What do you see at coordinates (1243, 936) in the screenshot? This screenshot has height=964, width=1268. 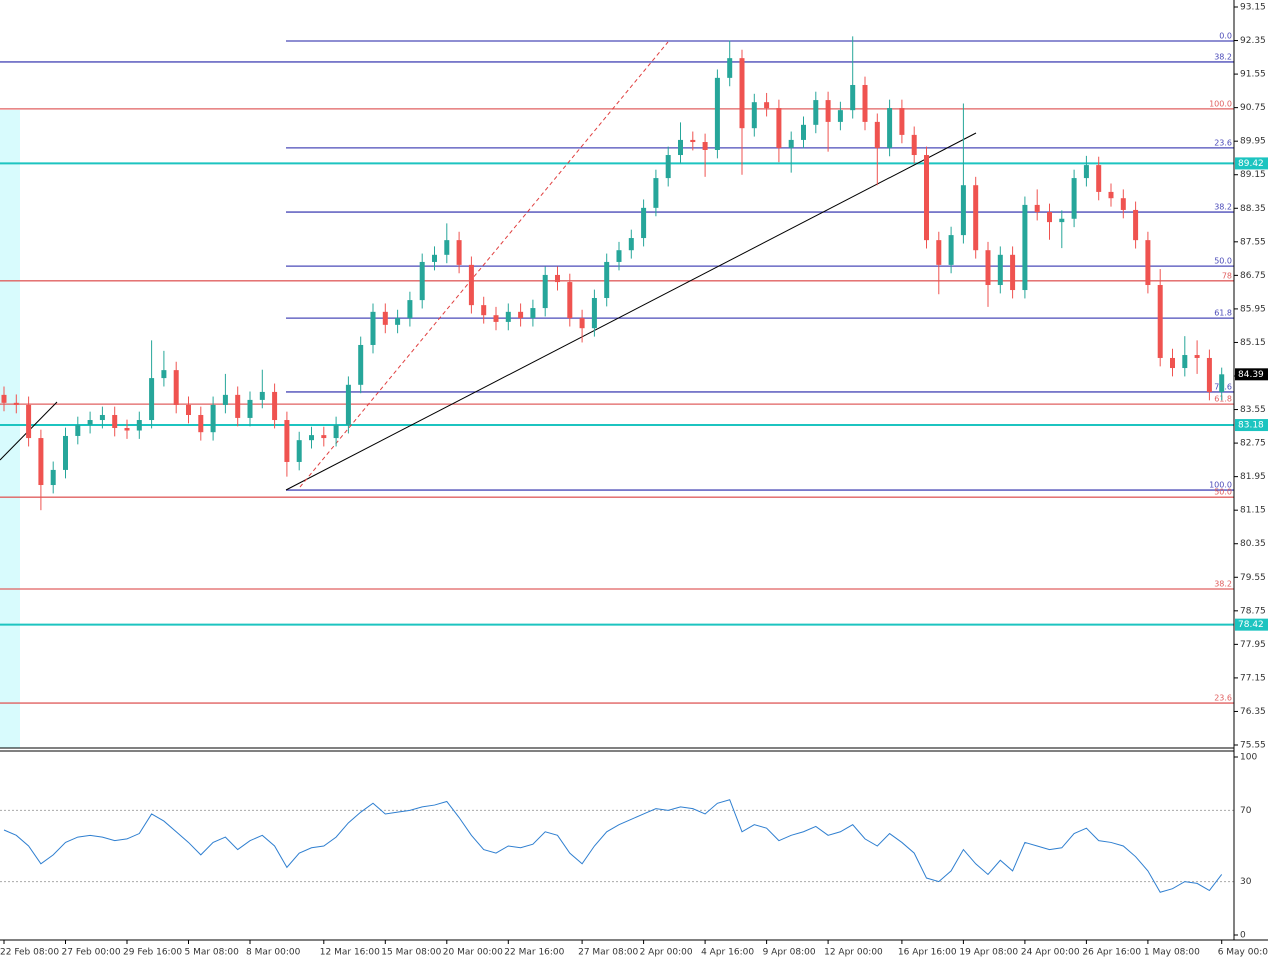 I see `rsi-tick-label: 0` at bounding box center [1243, 936].